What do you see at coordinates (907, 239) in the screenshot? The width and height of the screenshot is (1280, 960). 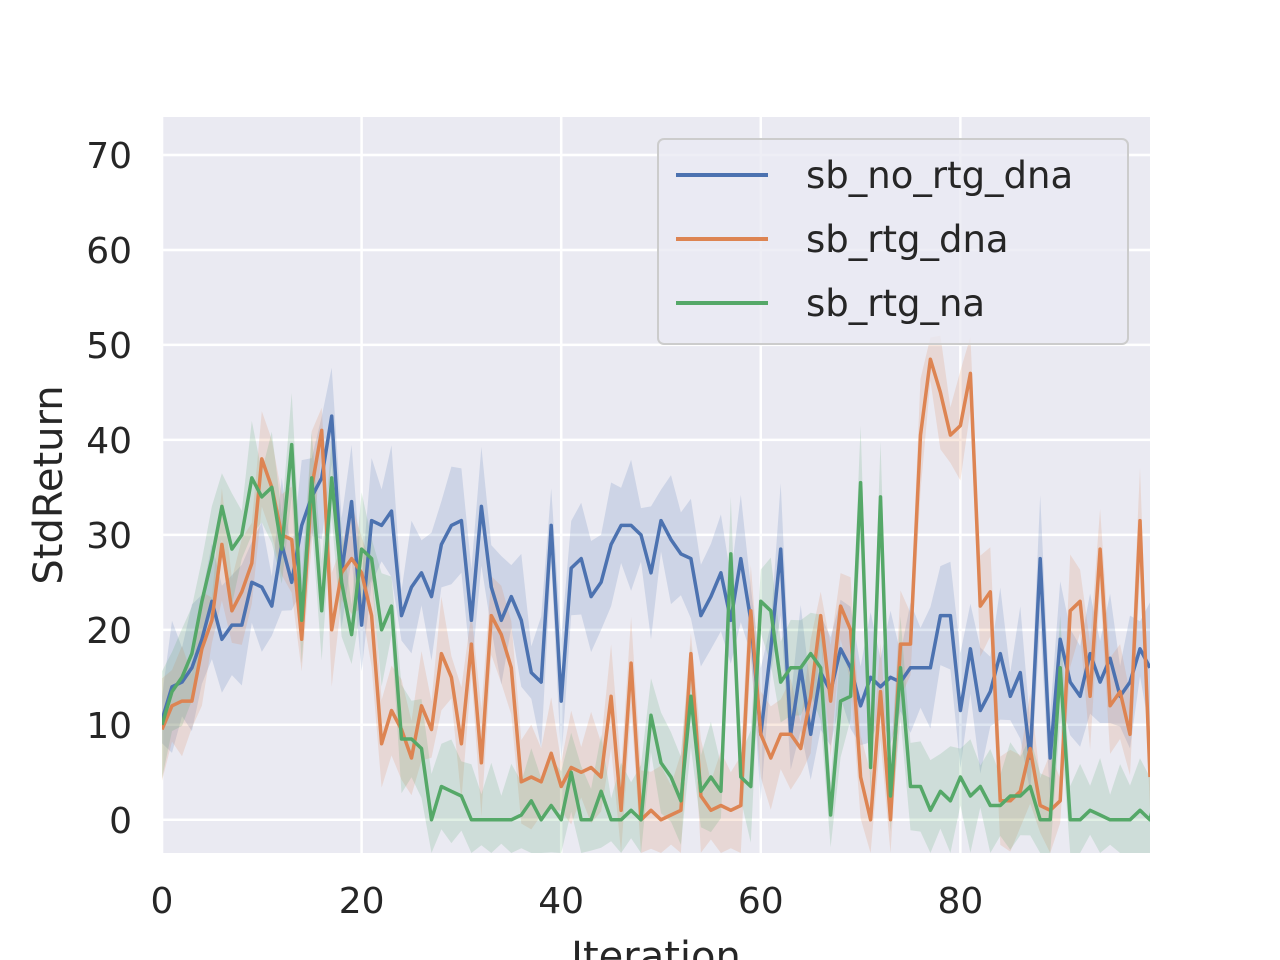 I see `legend-label: sb_rtg_dna` at bounding box center [907, 239].